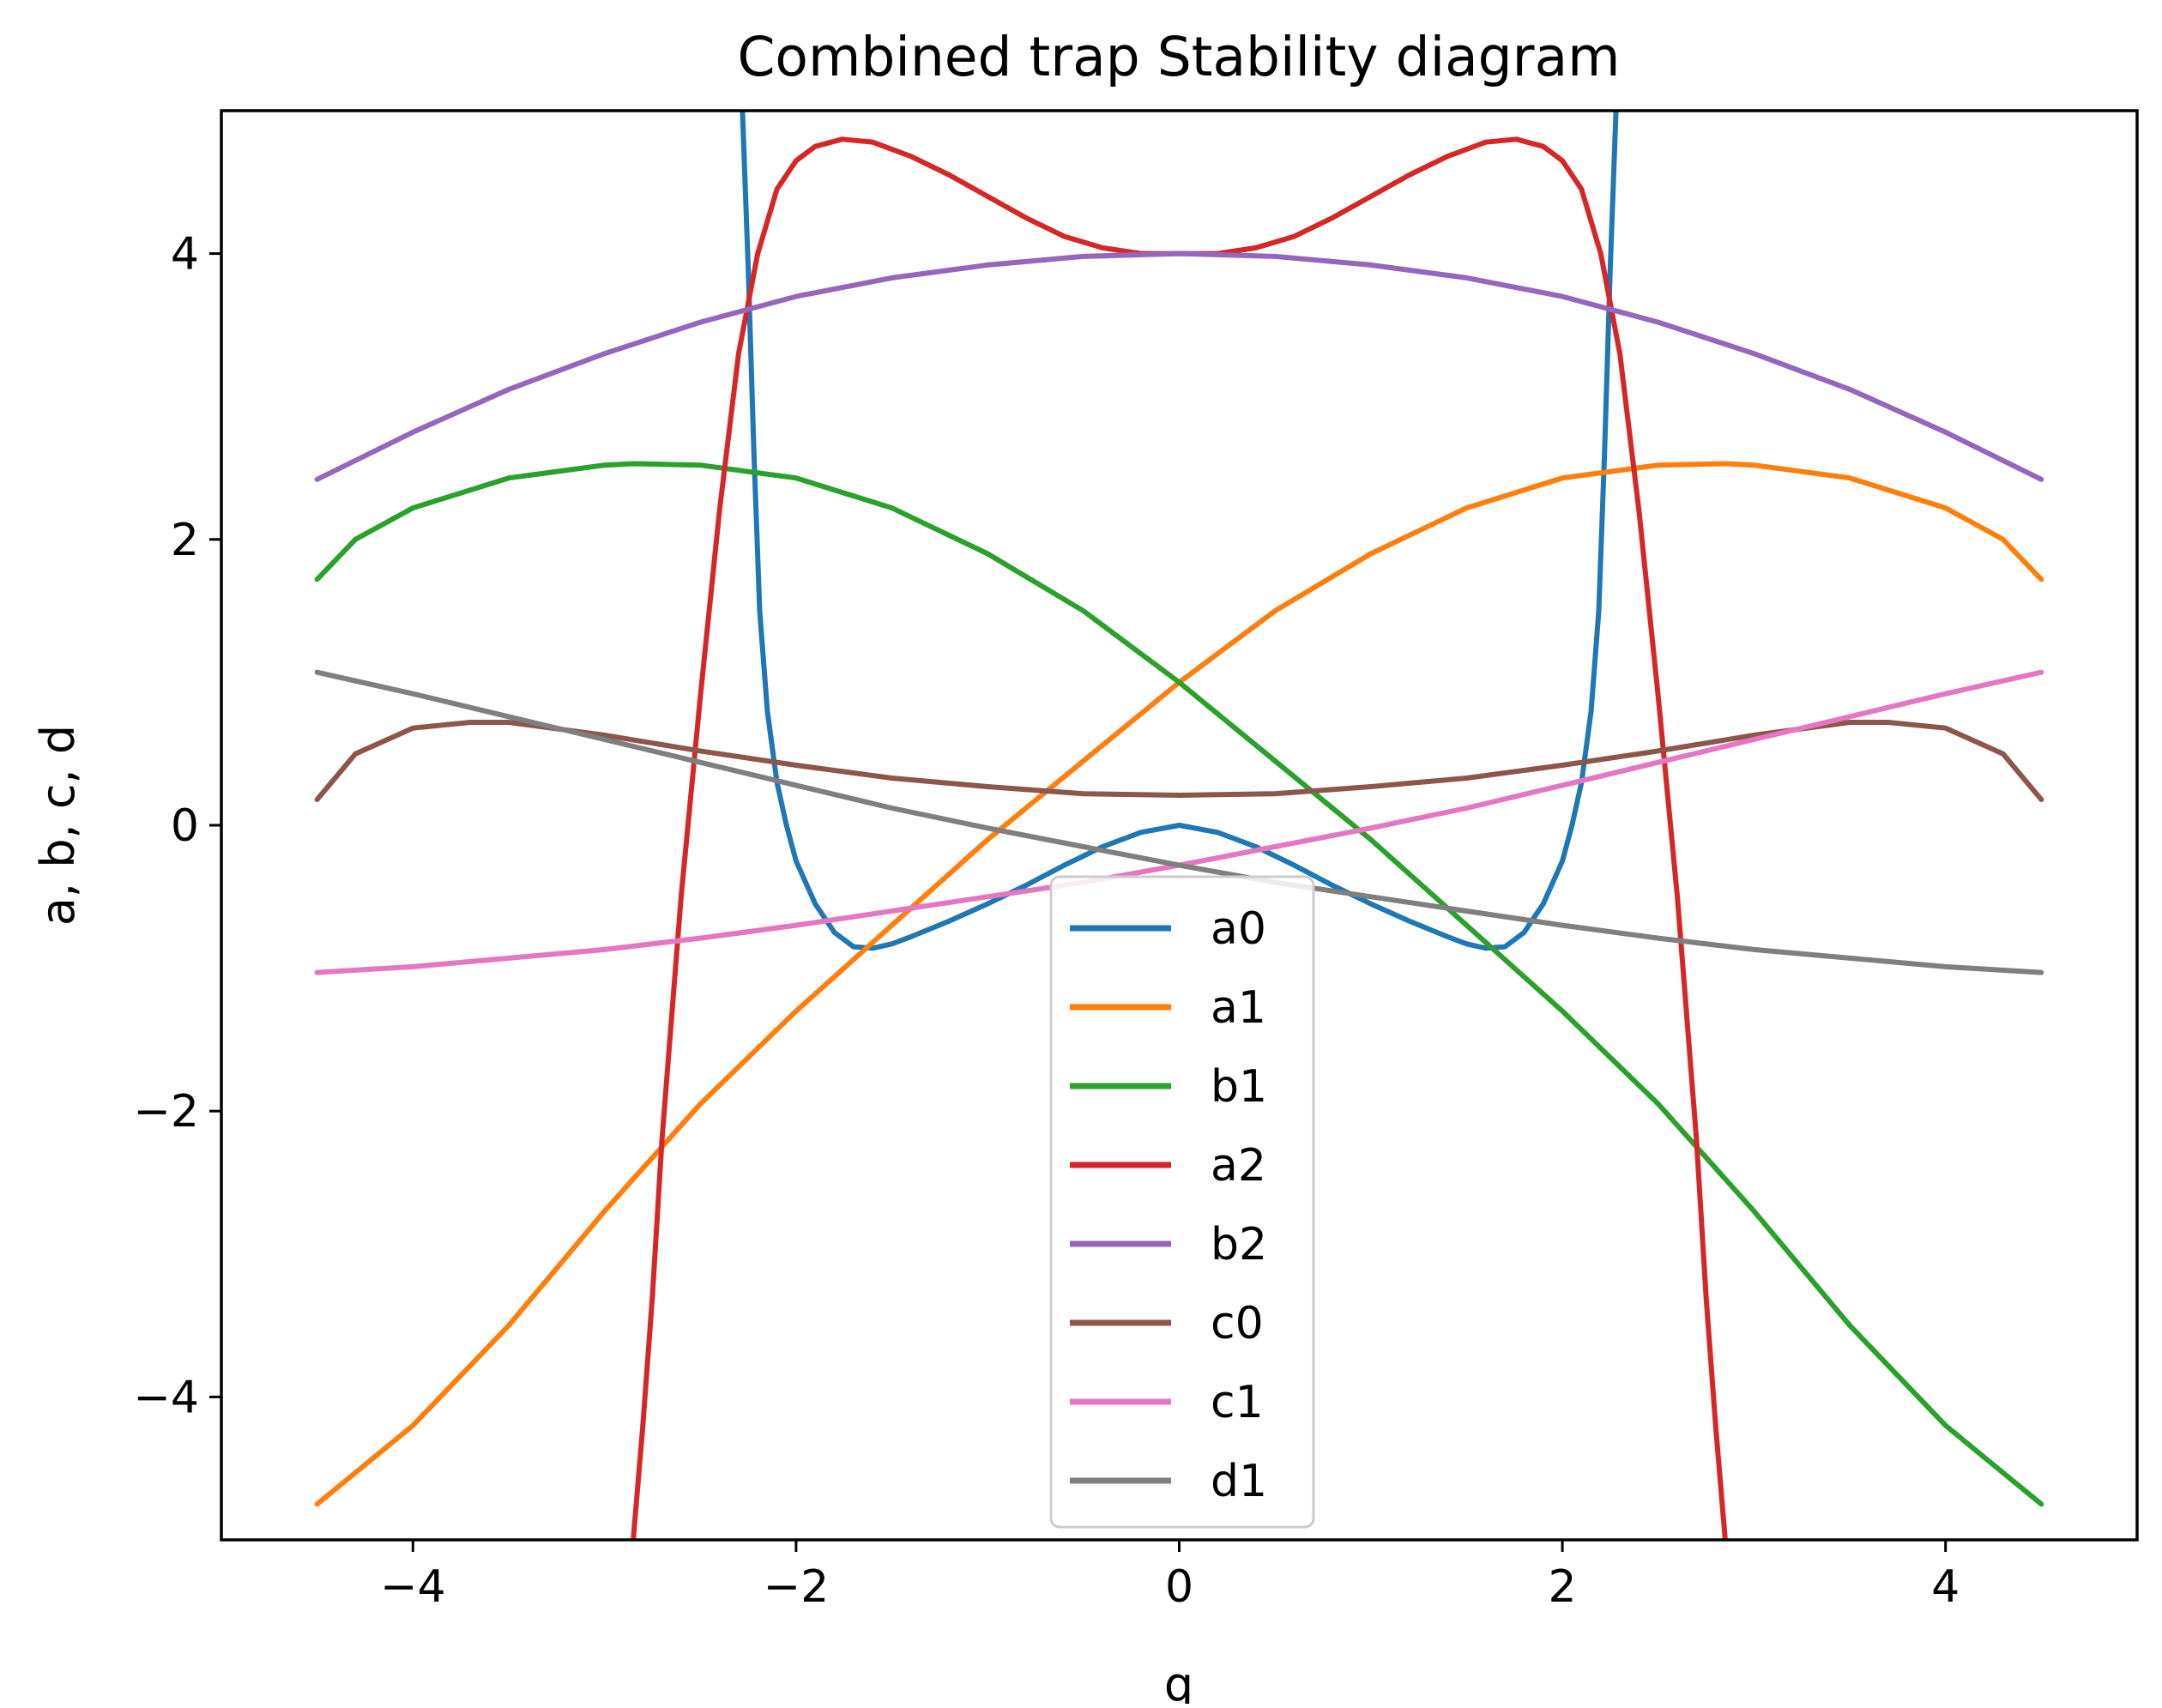 This screenshot has width=2162, height=1708. Describe the element at coordinates (1237, 1323) in the screenshot. I see `legend-label-c0: c0` at that location.